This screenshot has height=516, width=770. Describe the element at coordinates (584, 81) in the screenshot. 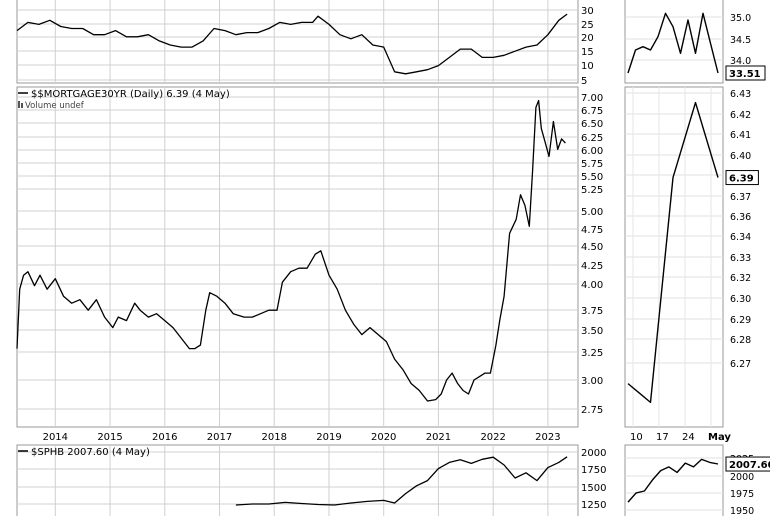

I see `top-y-tick: 5` at that location.